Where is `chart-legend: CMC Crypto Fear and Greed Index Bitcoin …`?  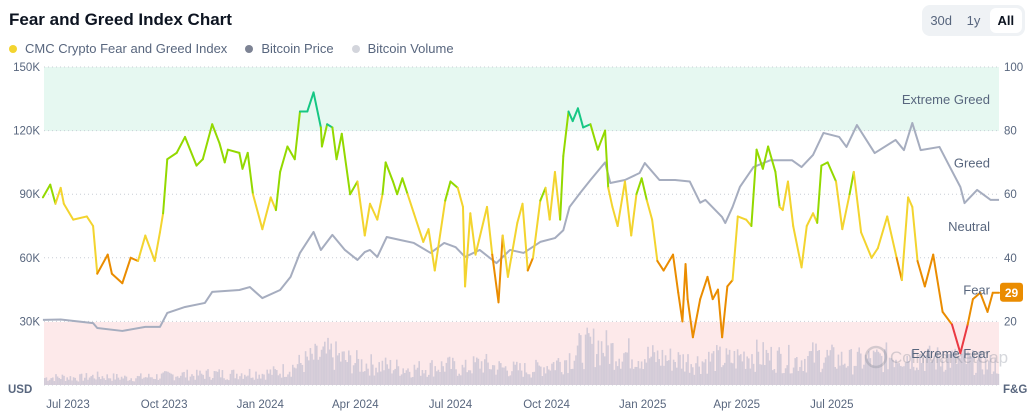
chart-legend: CMC Crypto Fear and Greed Index Bitcoin … is located at coordinates (231, 48).